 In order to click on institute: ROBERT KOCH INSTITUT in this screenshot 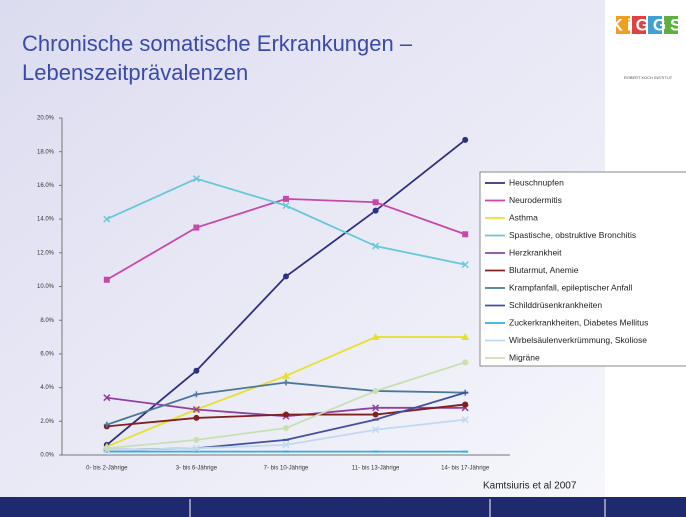, I will do `click(648, 77)`.